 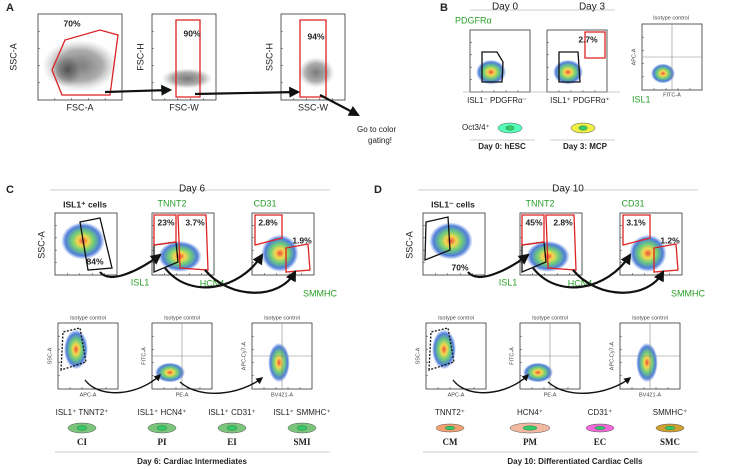 I want to click on label: ISL1⁺ cells, so click(x=85, y=204).